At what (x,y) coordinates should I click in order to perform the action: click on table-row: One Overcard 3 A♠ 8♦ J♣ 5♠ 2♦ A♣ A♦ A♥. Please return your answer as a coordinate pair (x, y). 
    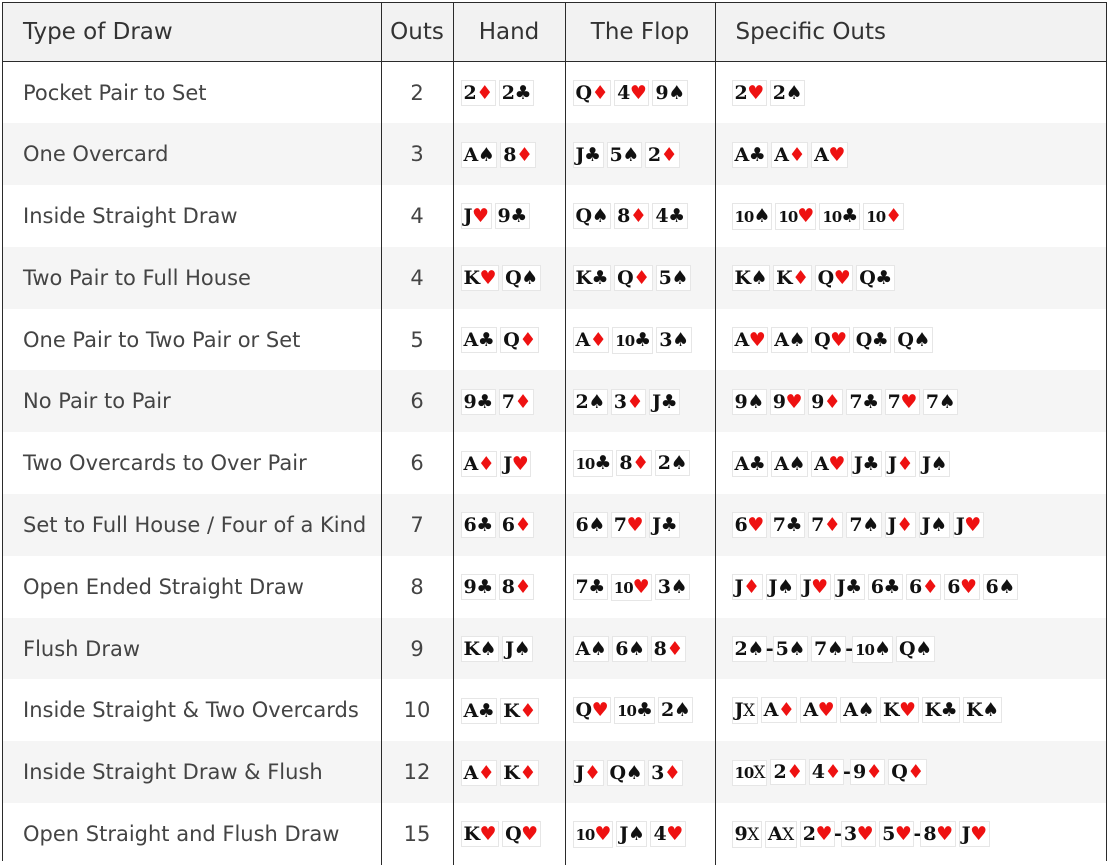
    Looking at the image, I should click on (554, 154).